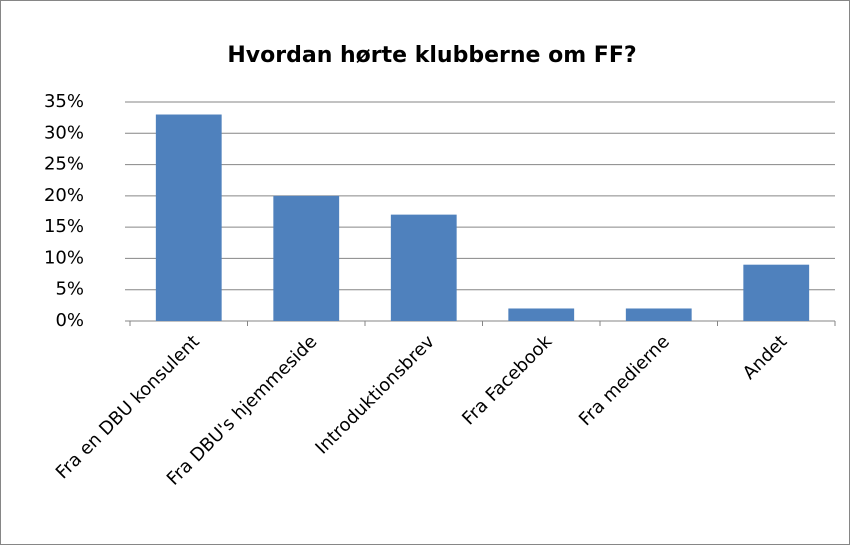 The width and height of the screenshot is (850, 545). I want to click on y-tick-label: 5%, so click(69, 289).